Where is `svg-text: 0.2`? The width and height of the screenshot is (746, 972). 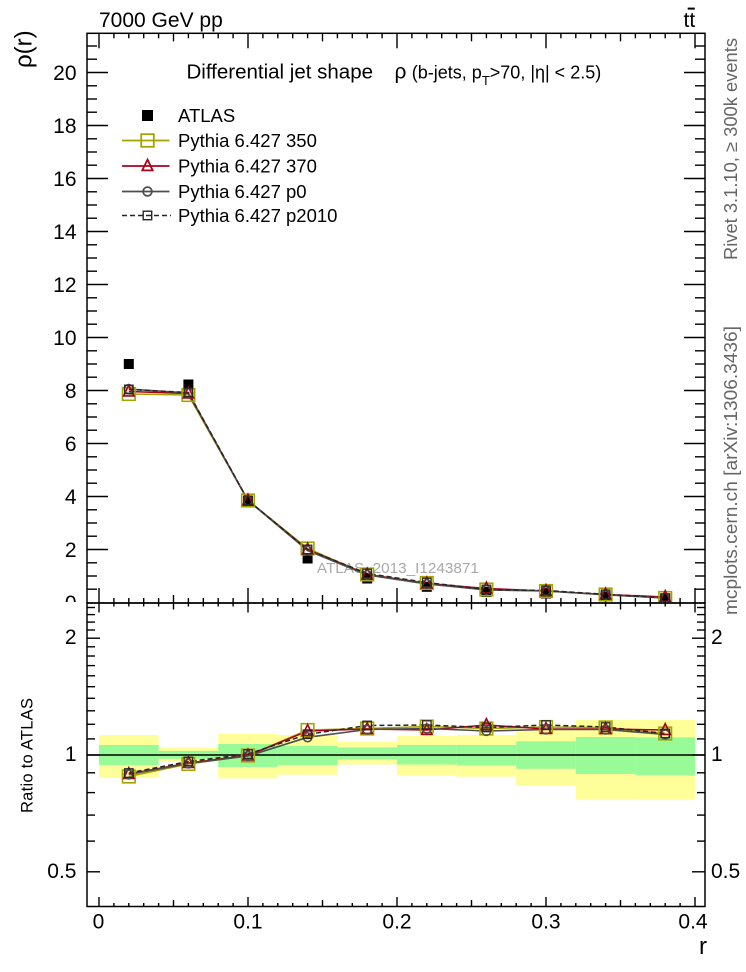 svg-text: 0.2 is located at coordinates (396, 922).